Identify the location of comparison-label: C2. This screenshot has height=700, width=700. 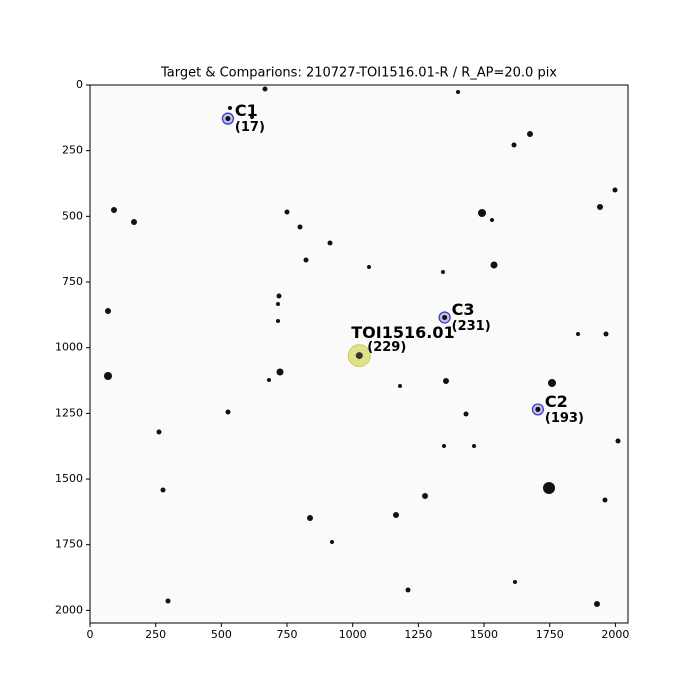
(556, 401).